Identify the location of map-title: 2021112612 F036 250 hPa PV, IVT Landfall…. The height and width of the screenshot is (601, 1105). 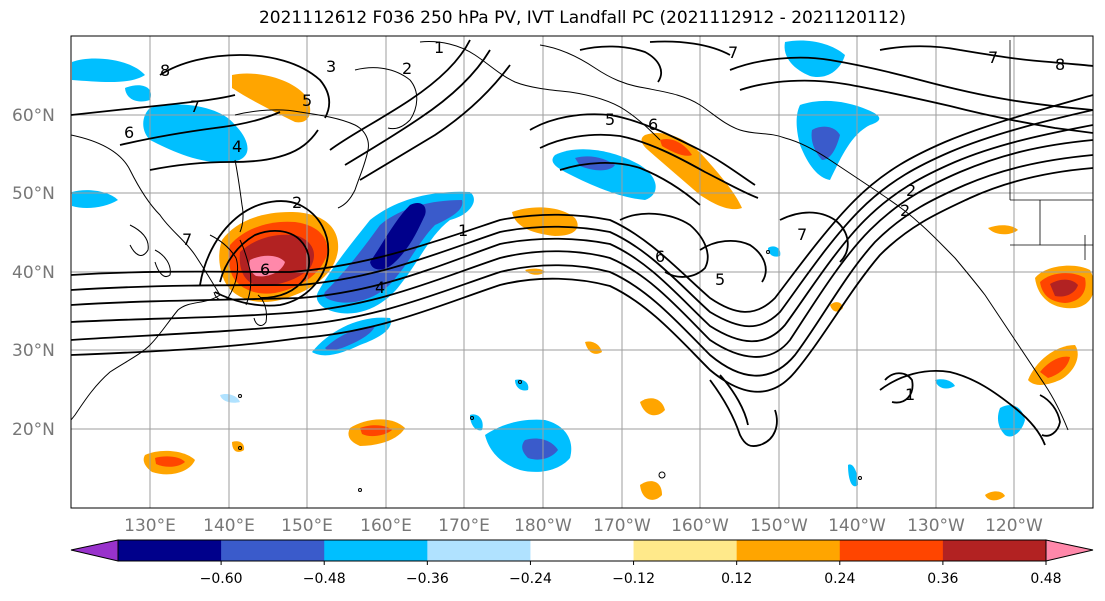
(582, 18).